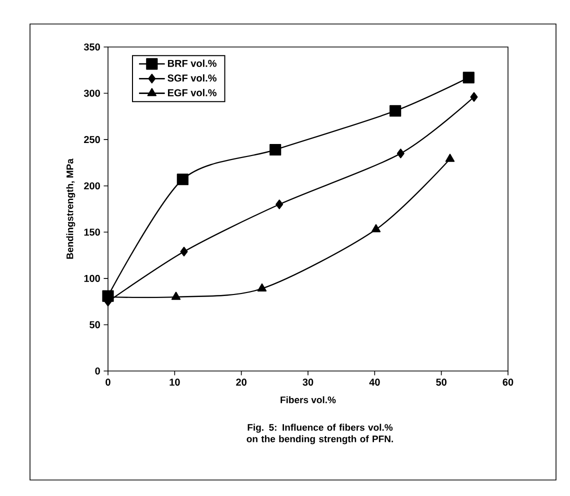 The image size is (570, 496). What do you see at coordinates (92, 93) in the screenshot?
I see `y-tick-label: 300` at bounding box center [92, 93].